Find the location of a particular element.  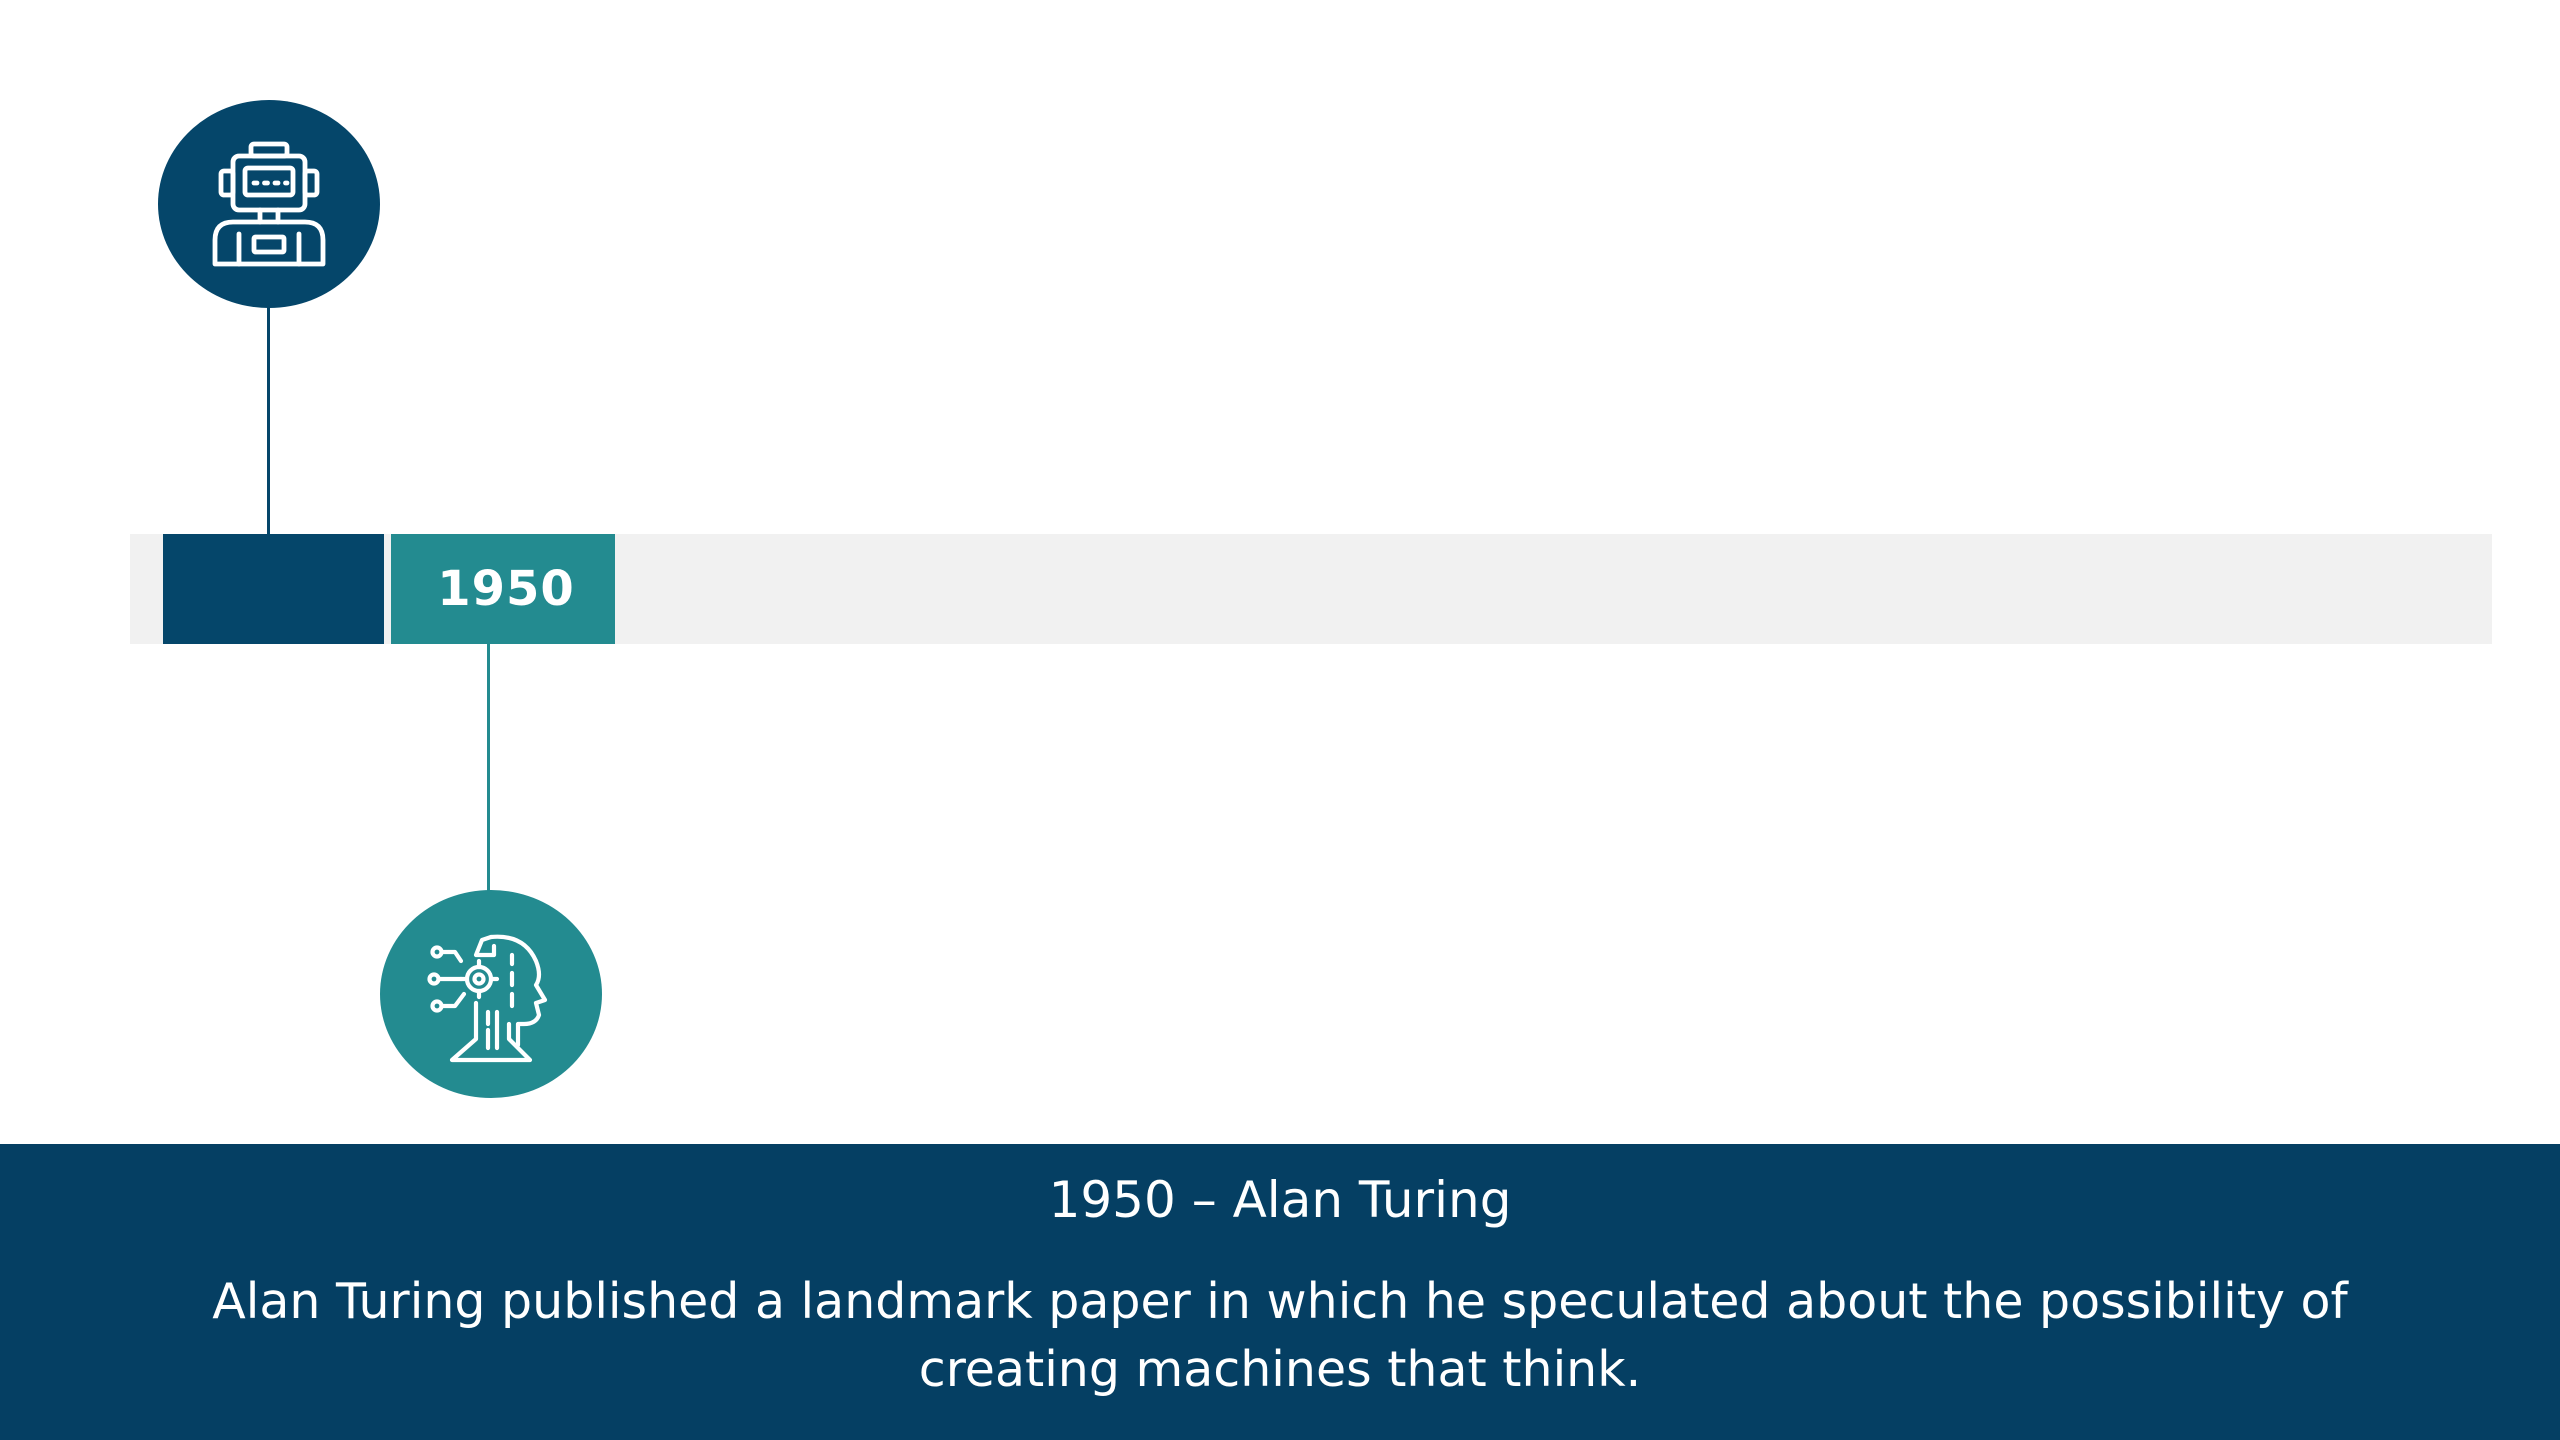

timeline-year-label: 1950 is located at coordinates (506, 589).